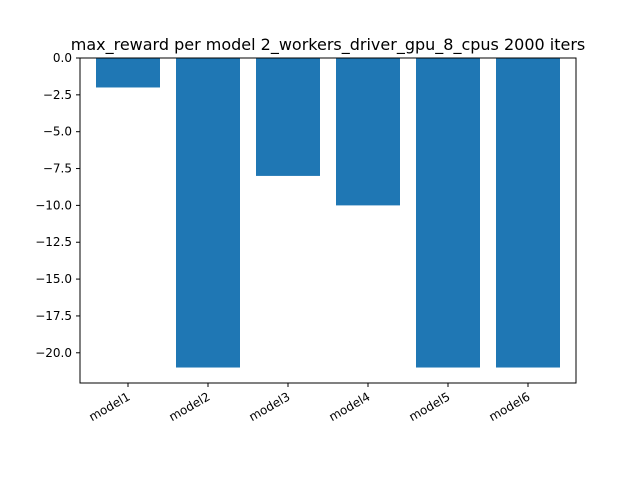 The height and width of the screenshot is (485, 640). Describe the element at coordinates (57, 132) in the screenshot. I see `y-tick-label: −5.0` at that location.